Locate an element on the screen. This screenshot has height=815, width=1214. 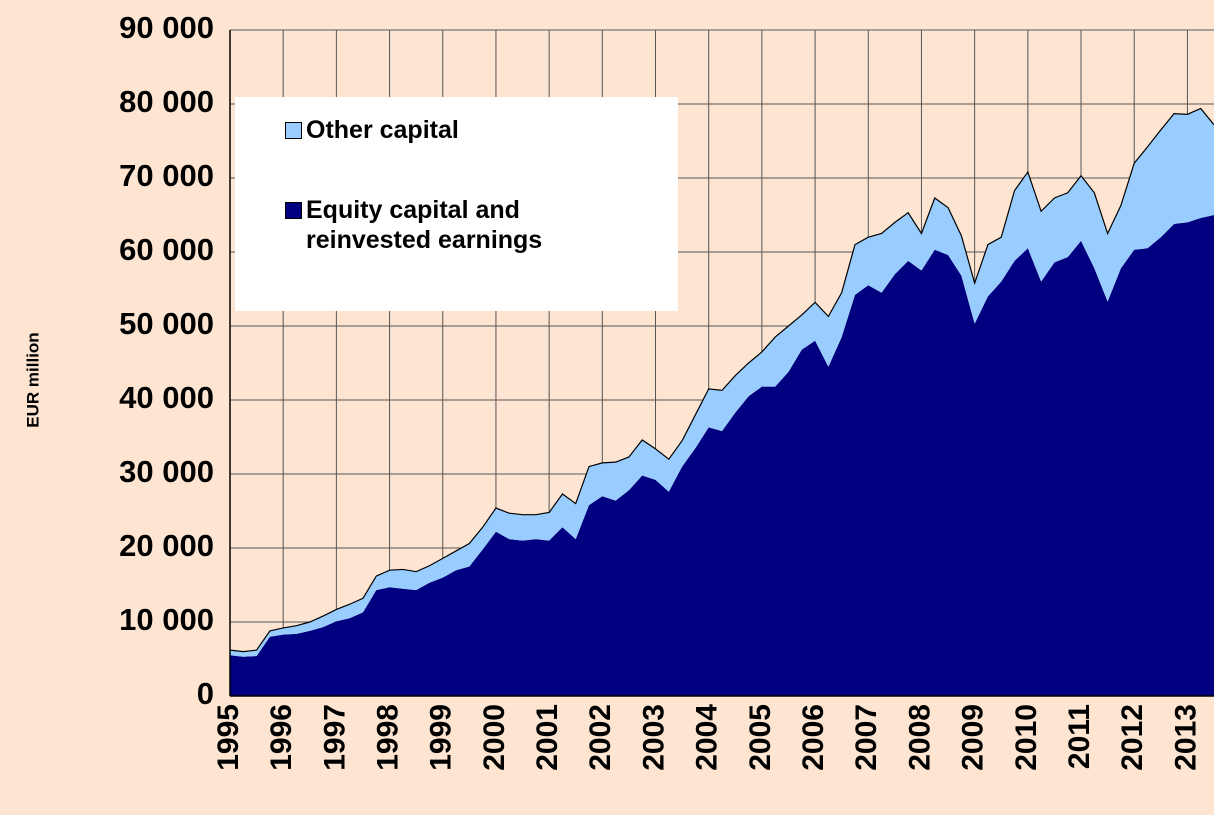
x-tick-label: 1996 is located at coordinates (281, 737).